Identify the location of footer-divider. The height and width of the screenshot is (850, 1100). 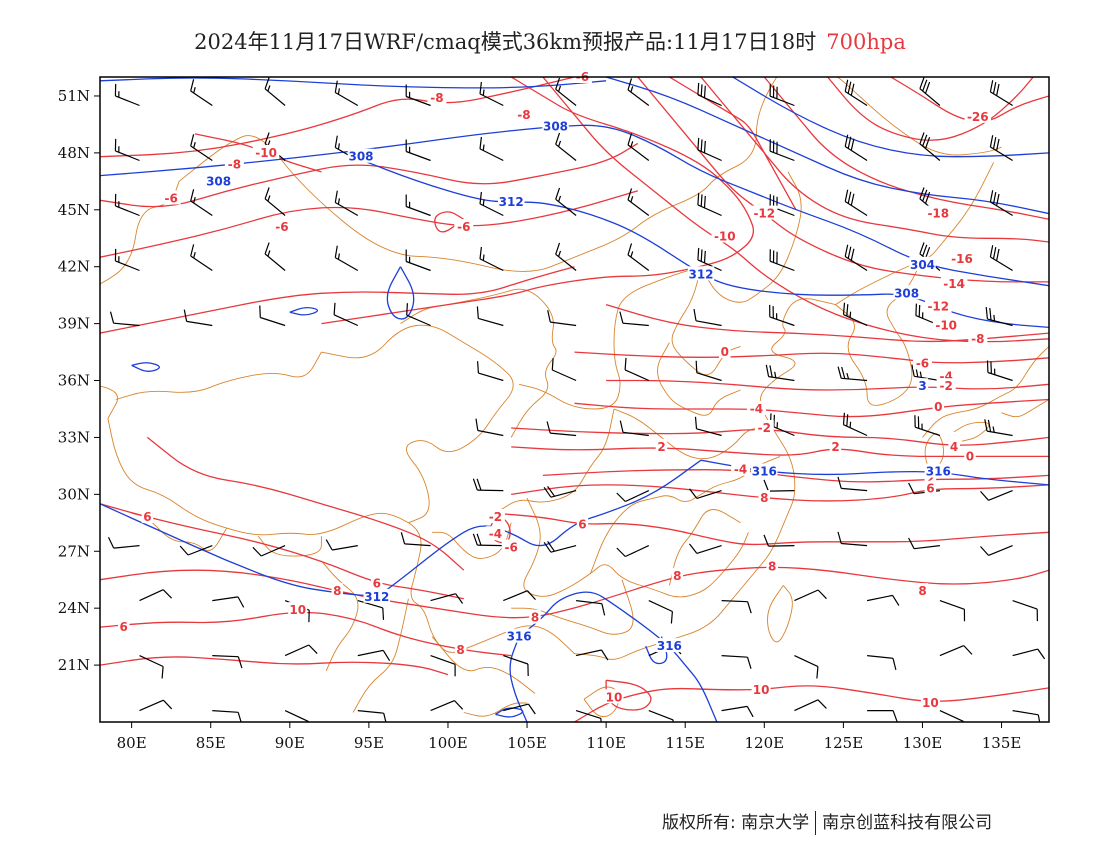
(816, 823).